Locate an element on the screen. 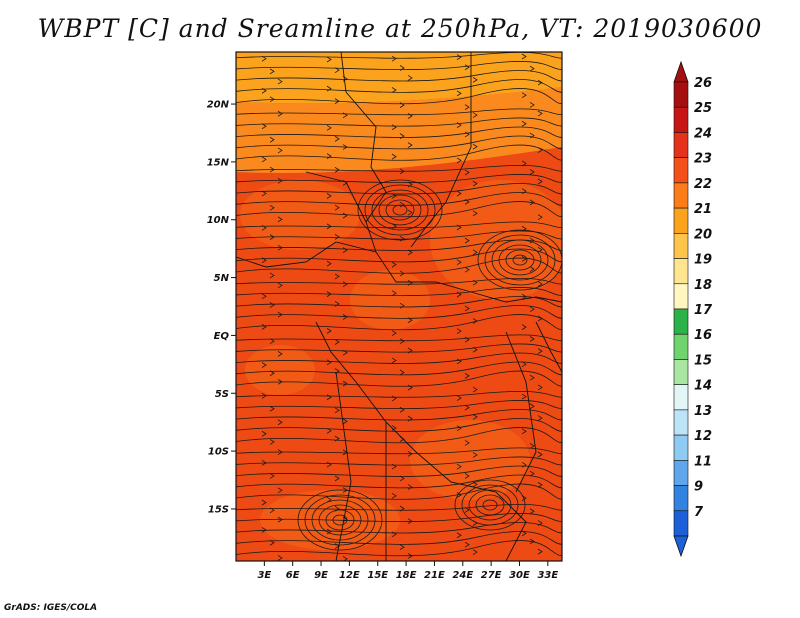 This screenshot has width=800, height=618. colorbar-label: 26 is located at coordinates (703, 83).